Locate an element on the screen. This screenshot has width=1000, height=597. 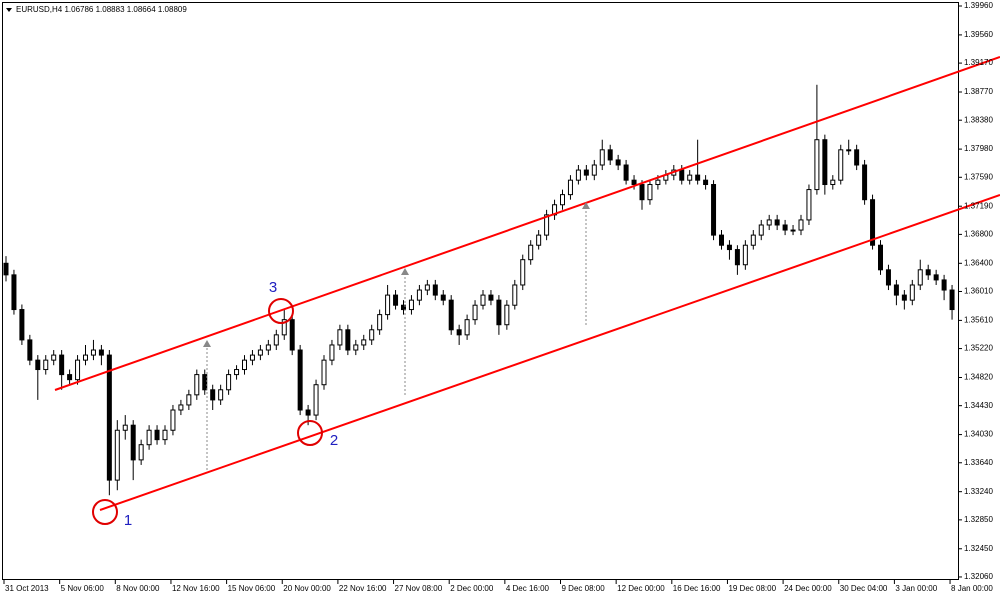
x-tick-label: 8 Nov 00:00 is located at coordinates (138, 588).